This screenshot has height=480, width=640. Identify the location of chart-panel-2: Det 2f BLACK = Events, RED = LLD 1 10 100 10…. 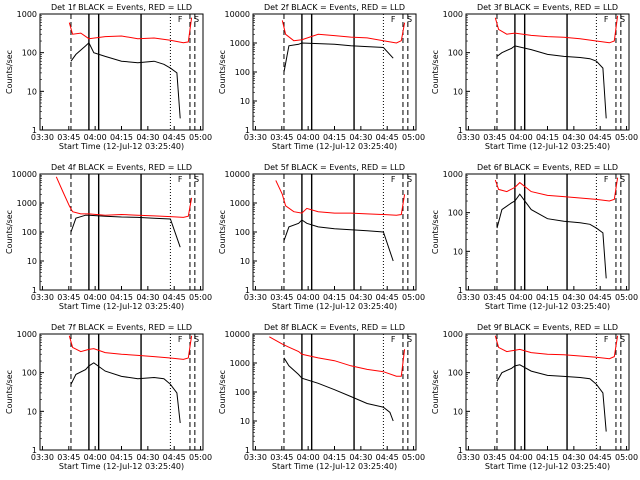
(321, 77).